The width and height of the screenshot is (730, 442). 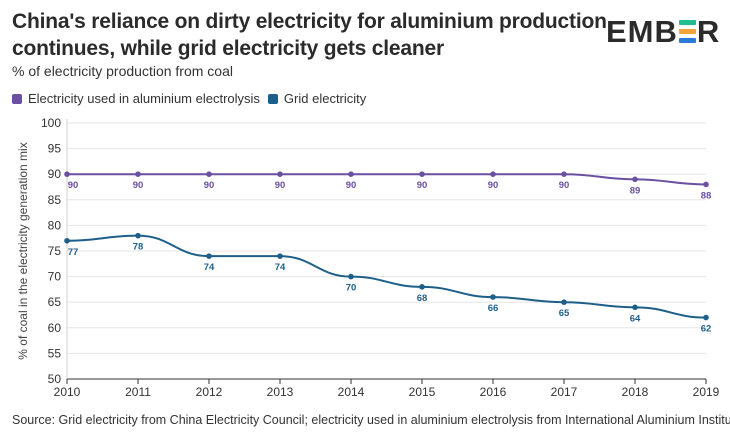 I want to click on x-tick-label-2013: 2013, so click(x=280, y=392).